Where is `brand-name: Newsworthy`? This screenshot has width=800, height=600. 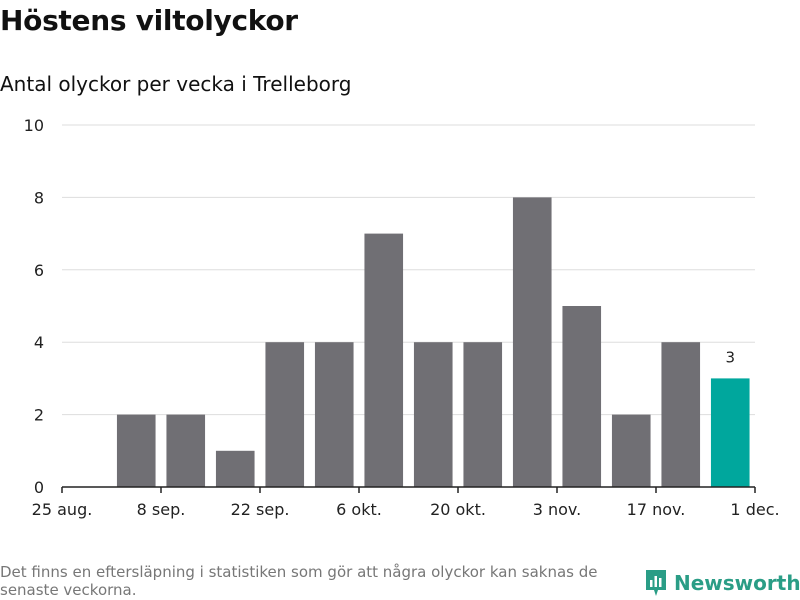
brand-name: Newsworthy is located at coordinates (737, 583).